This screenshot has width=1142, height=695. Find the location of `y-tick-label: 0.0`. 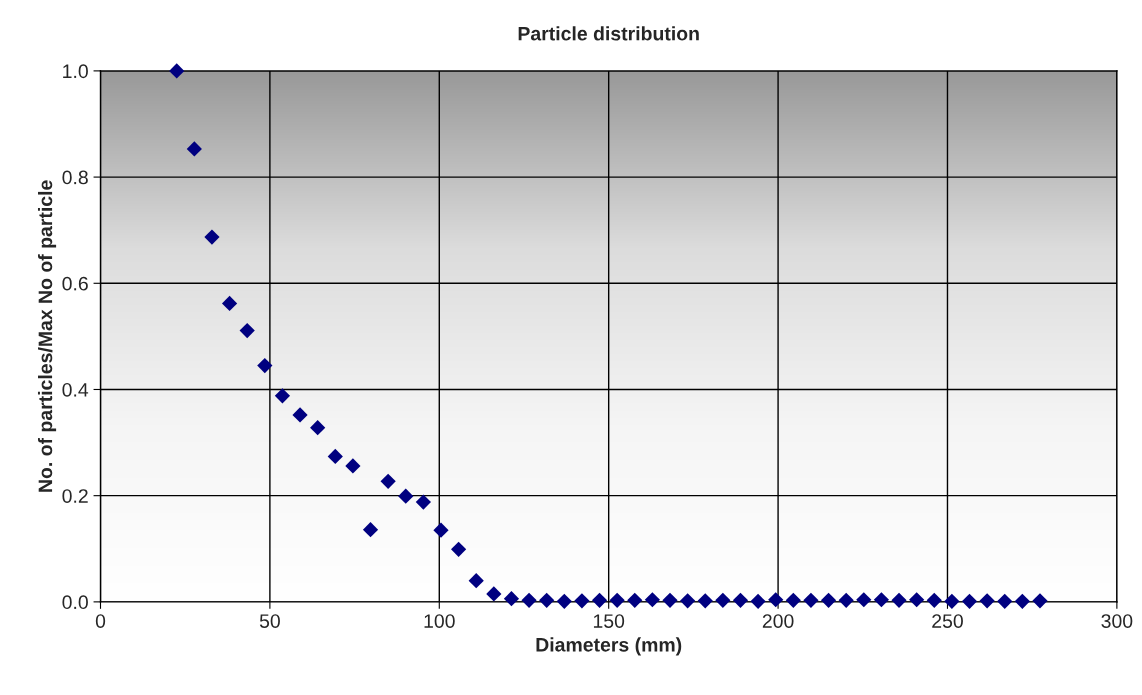

y-tick-label: 0.0 is located at coordinates (75, 602).